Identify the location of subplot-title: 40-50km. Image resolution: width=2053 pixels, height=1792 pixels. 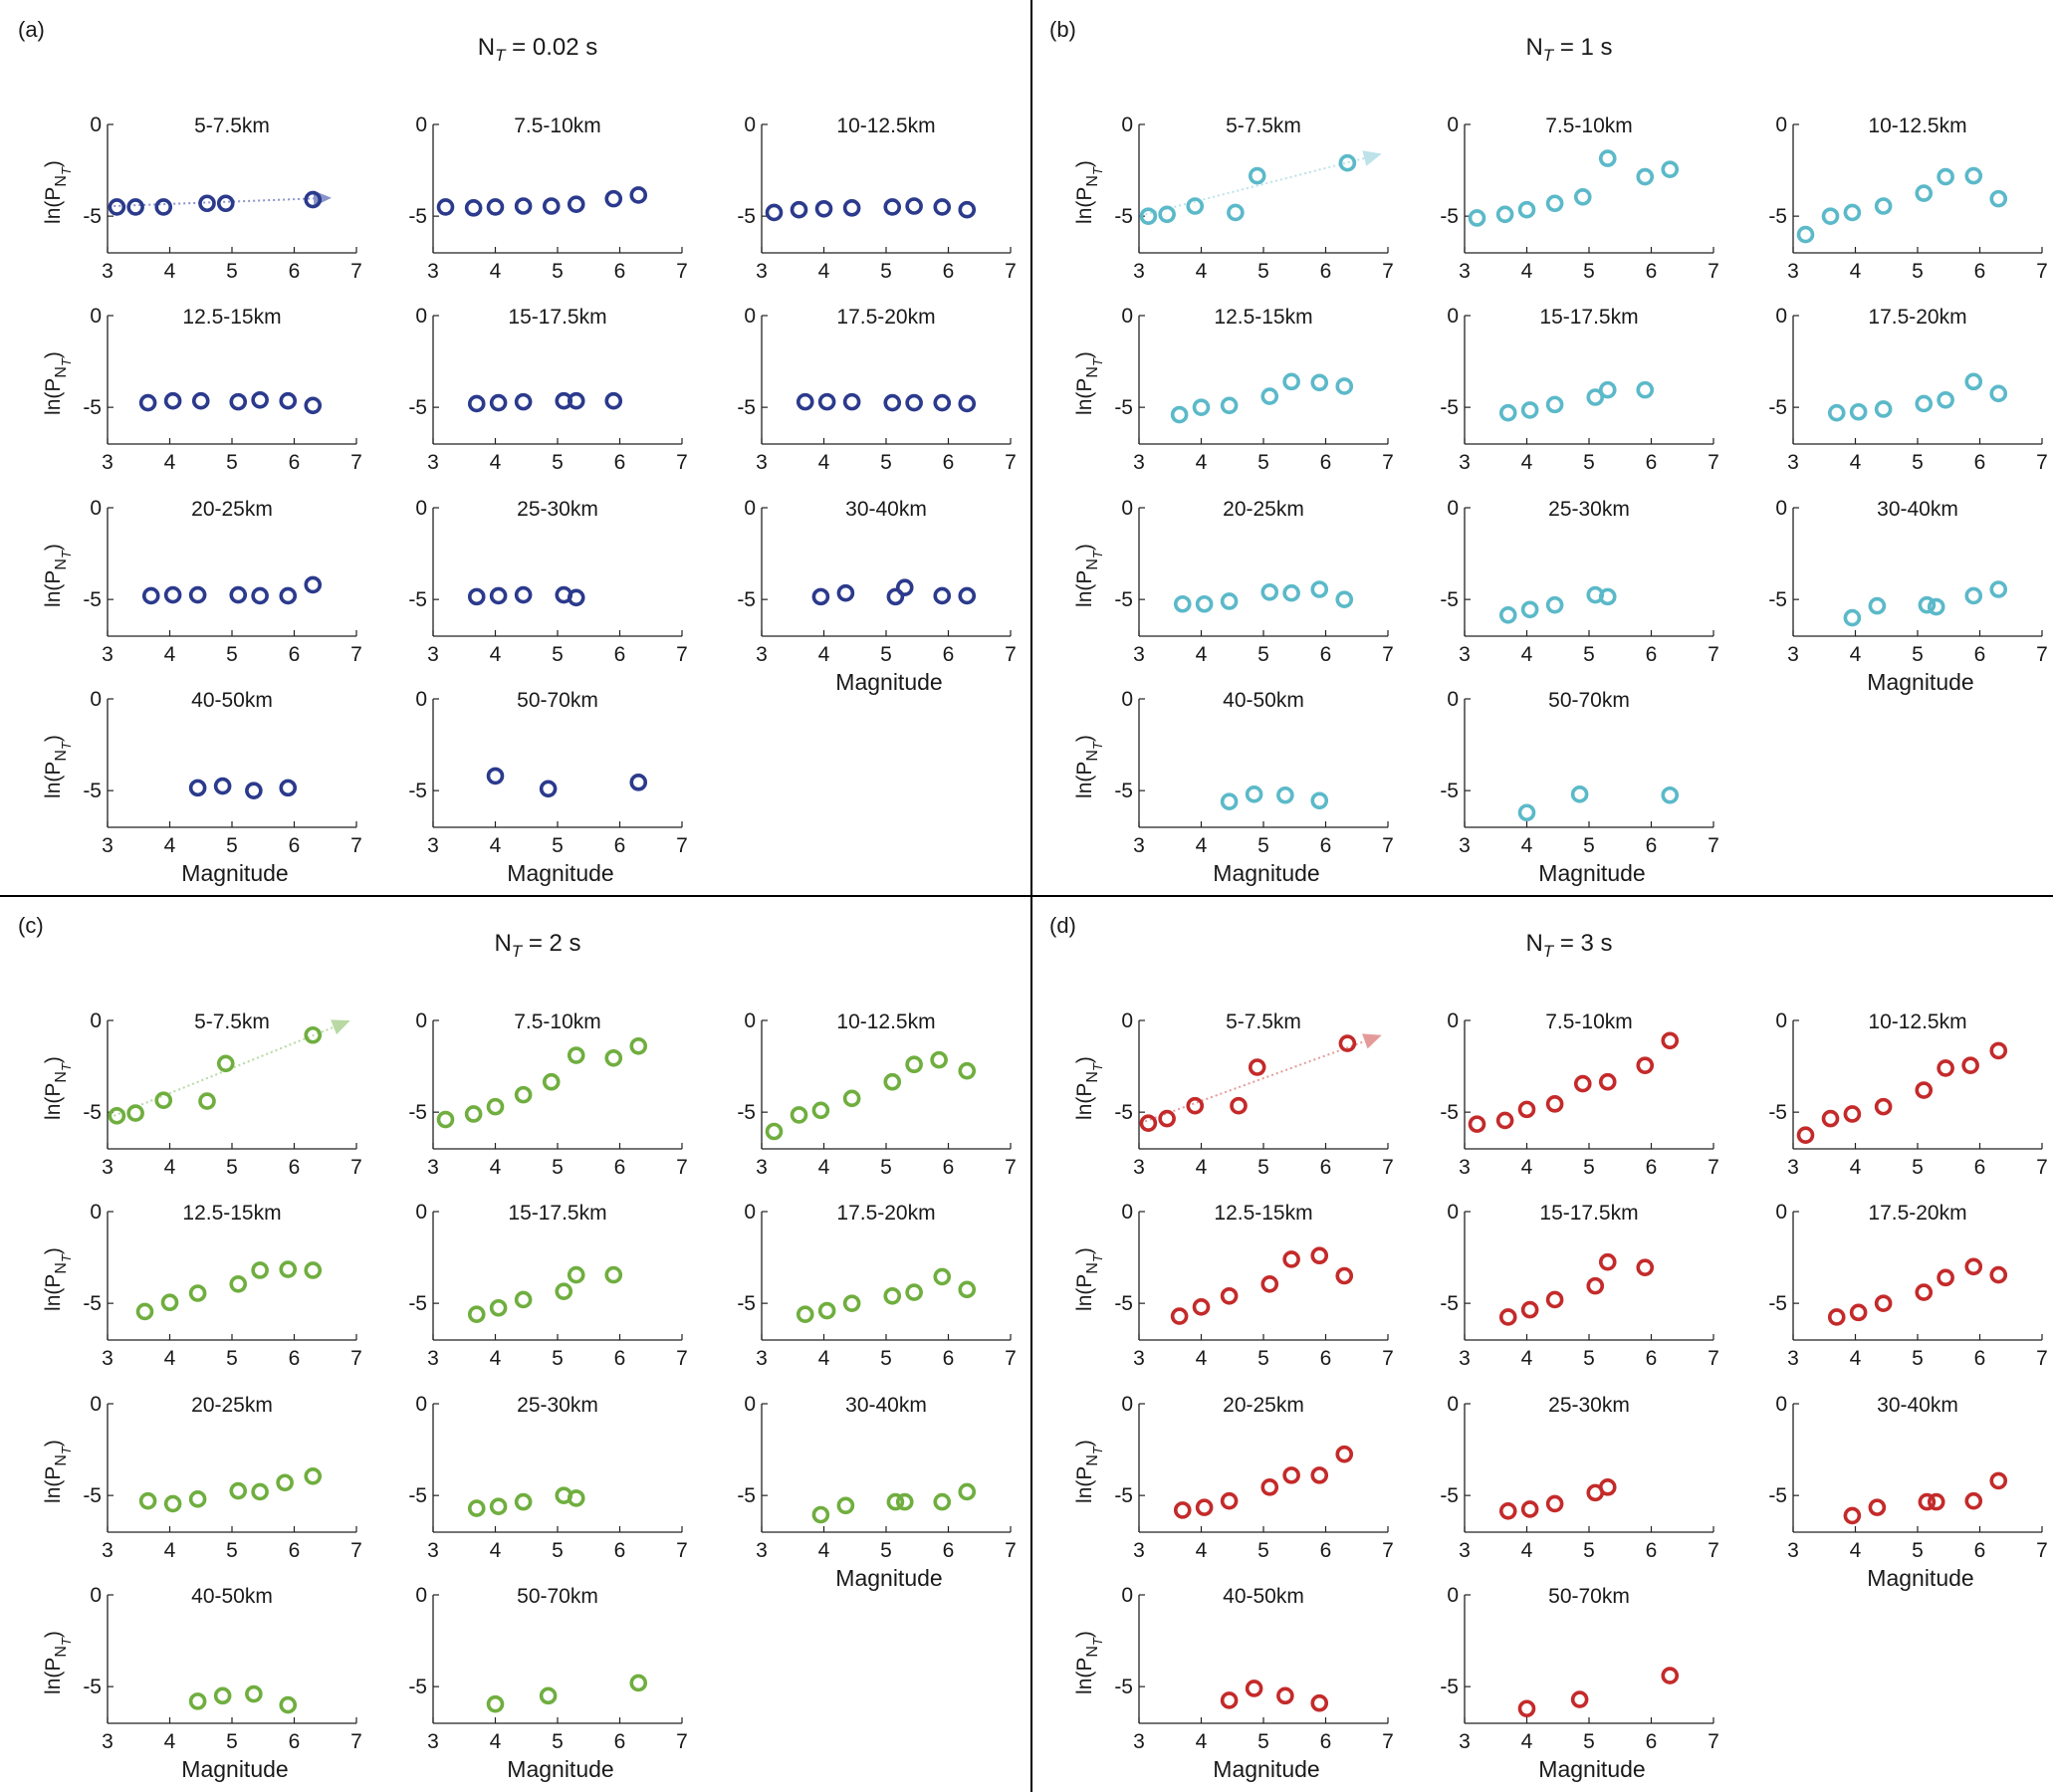
(232, 701).